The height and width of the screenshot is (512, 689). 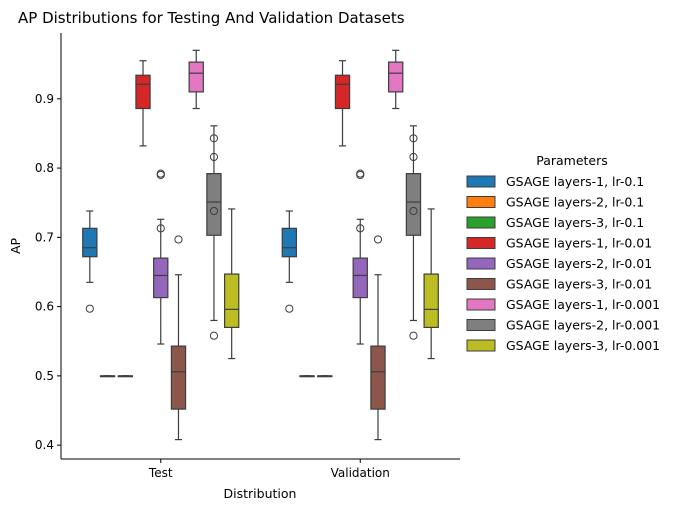 I want to click on box-5-test, so click(x=161, y=257).